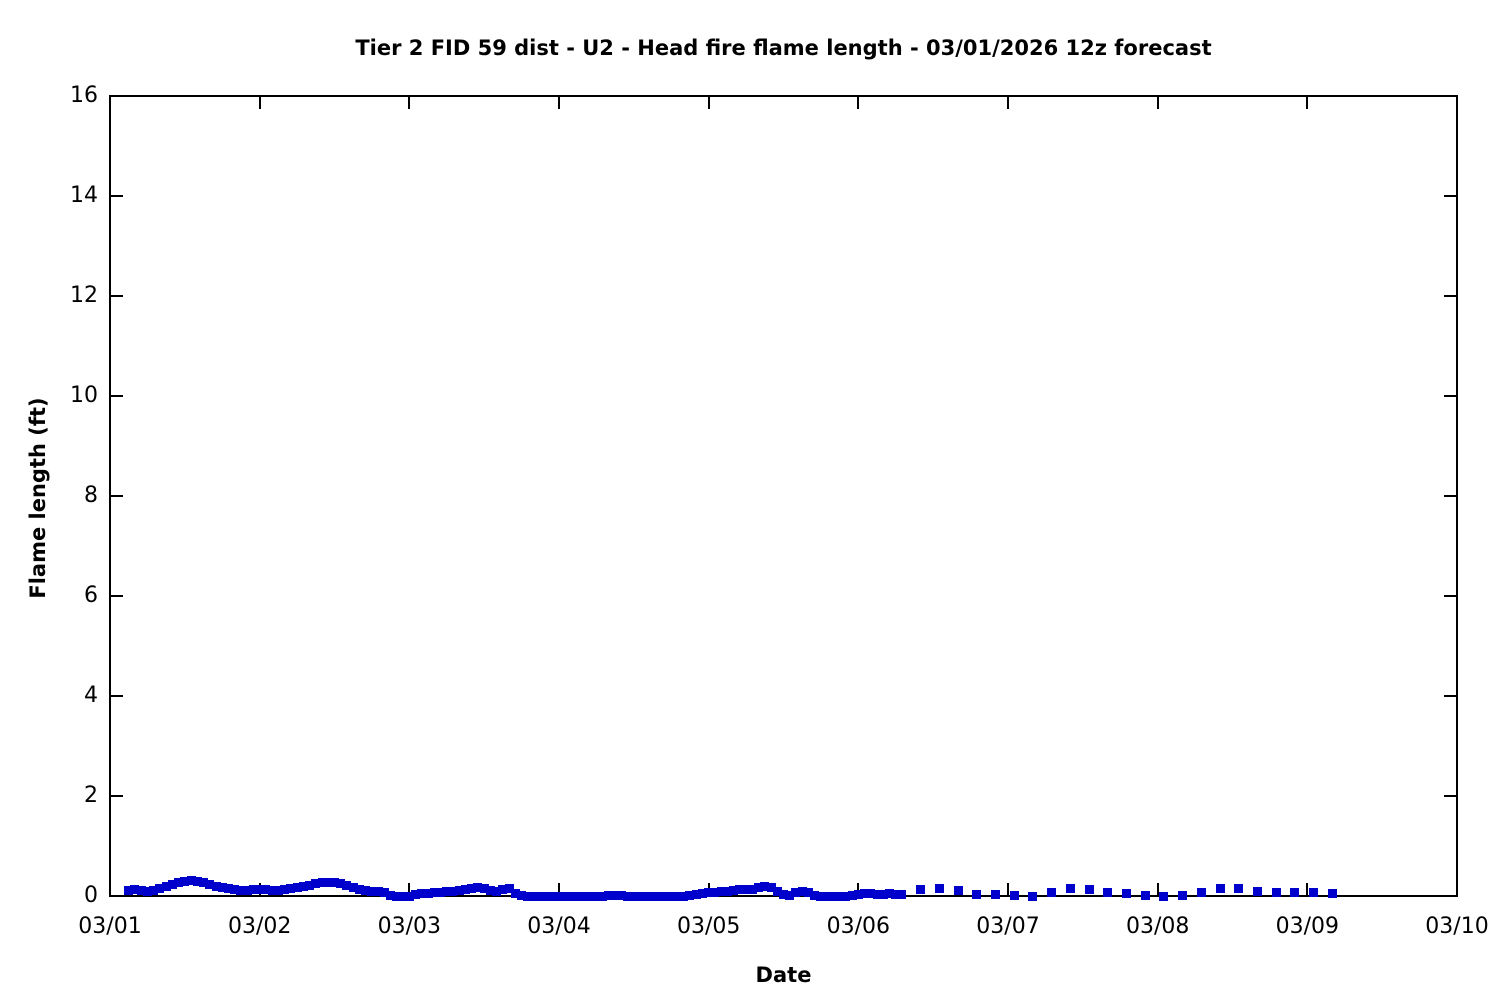  What do you see at coordinates (1157, 926) in the screenshot?
I see `x-tick-label: 03/08` at bounding box center [1157, 926].